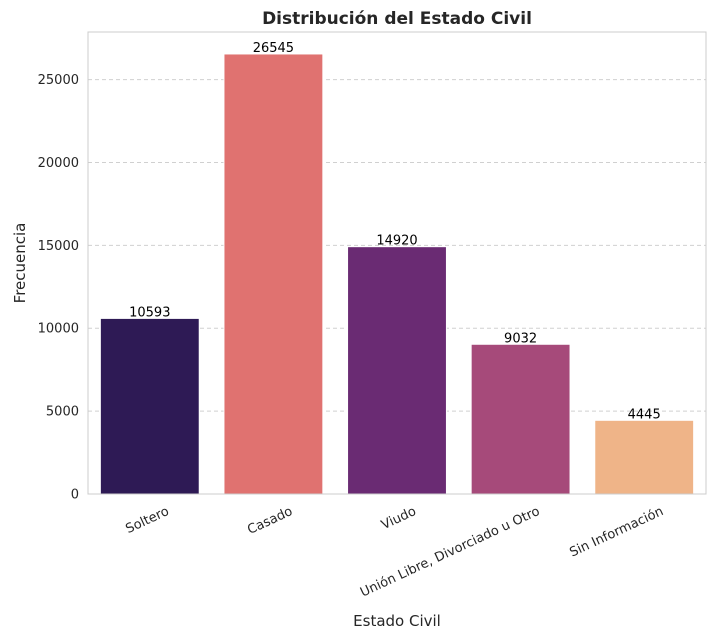 The height and width of the screenshot is (639, 717). What do you see at coordinates (62, 412) in the screenshot?
I see `y-tick-label: 5000` at bounding box center [62, 412].